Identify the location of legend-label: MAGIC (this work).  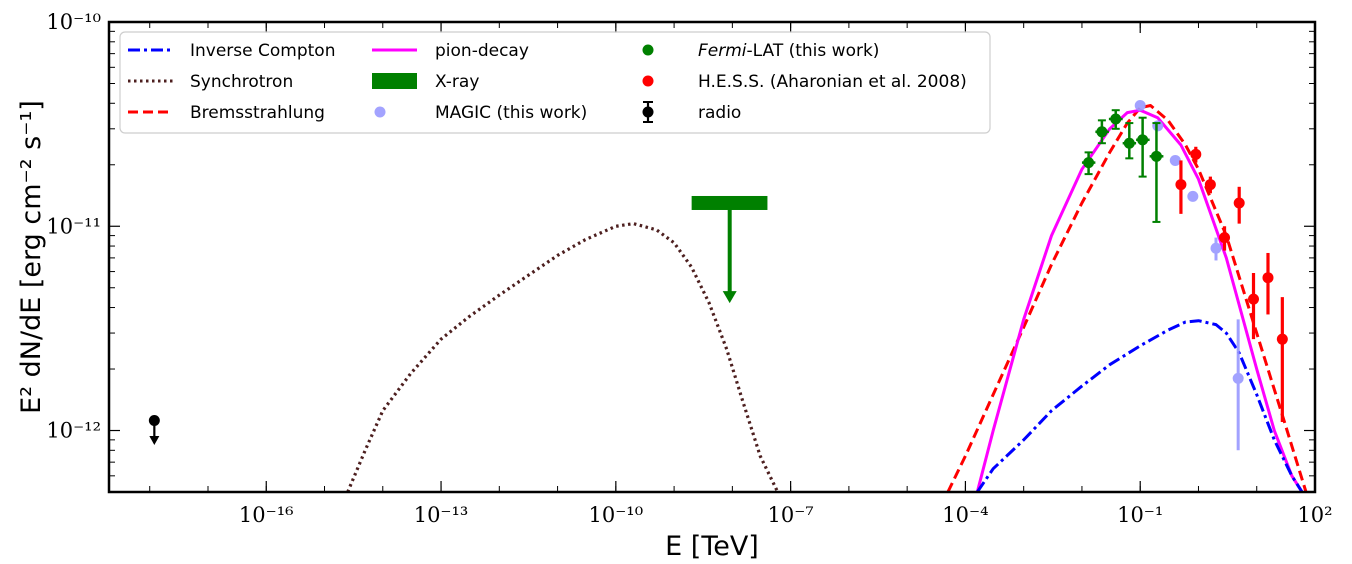
(511, 113).